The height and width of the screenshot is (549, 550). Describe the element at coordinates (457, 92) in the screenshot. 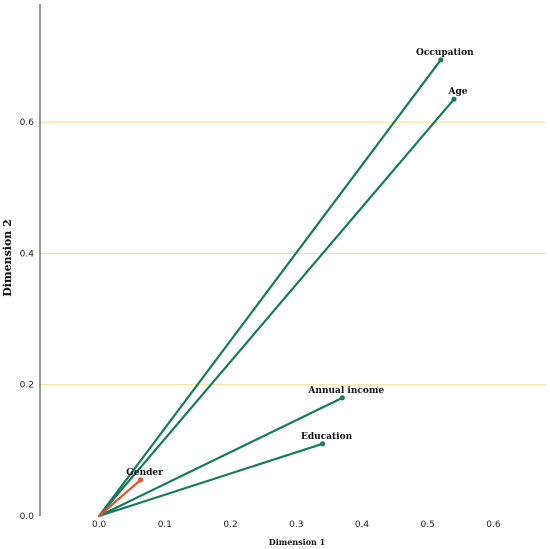

I see `label-age: Age` at that location.